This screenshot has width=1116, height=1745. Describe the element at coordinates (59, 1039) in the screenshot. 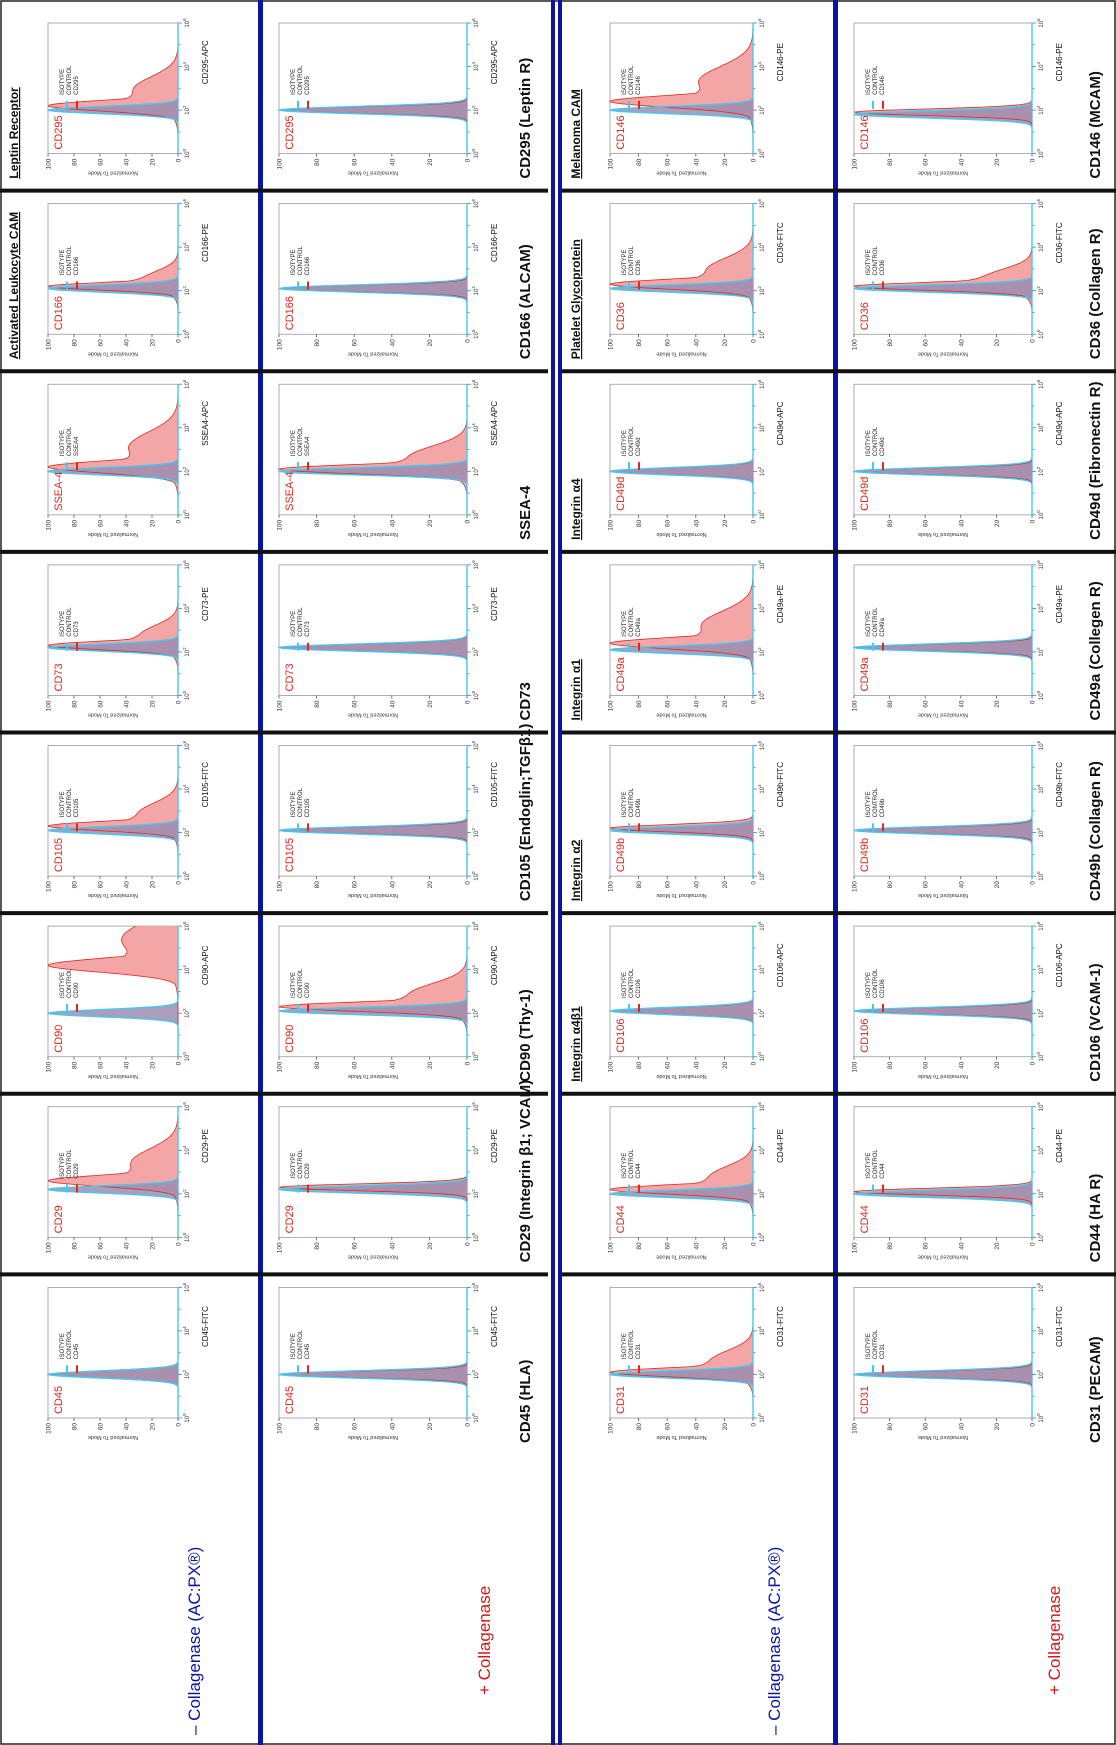

I see `marker-label: CD90` at that location.